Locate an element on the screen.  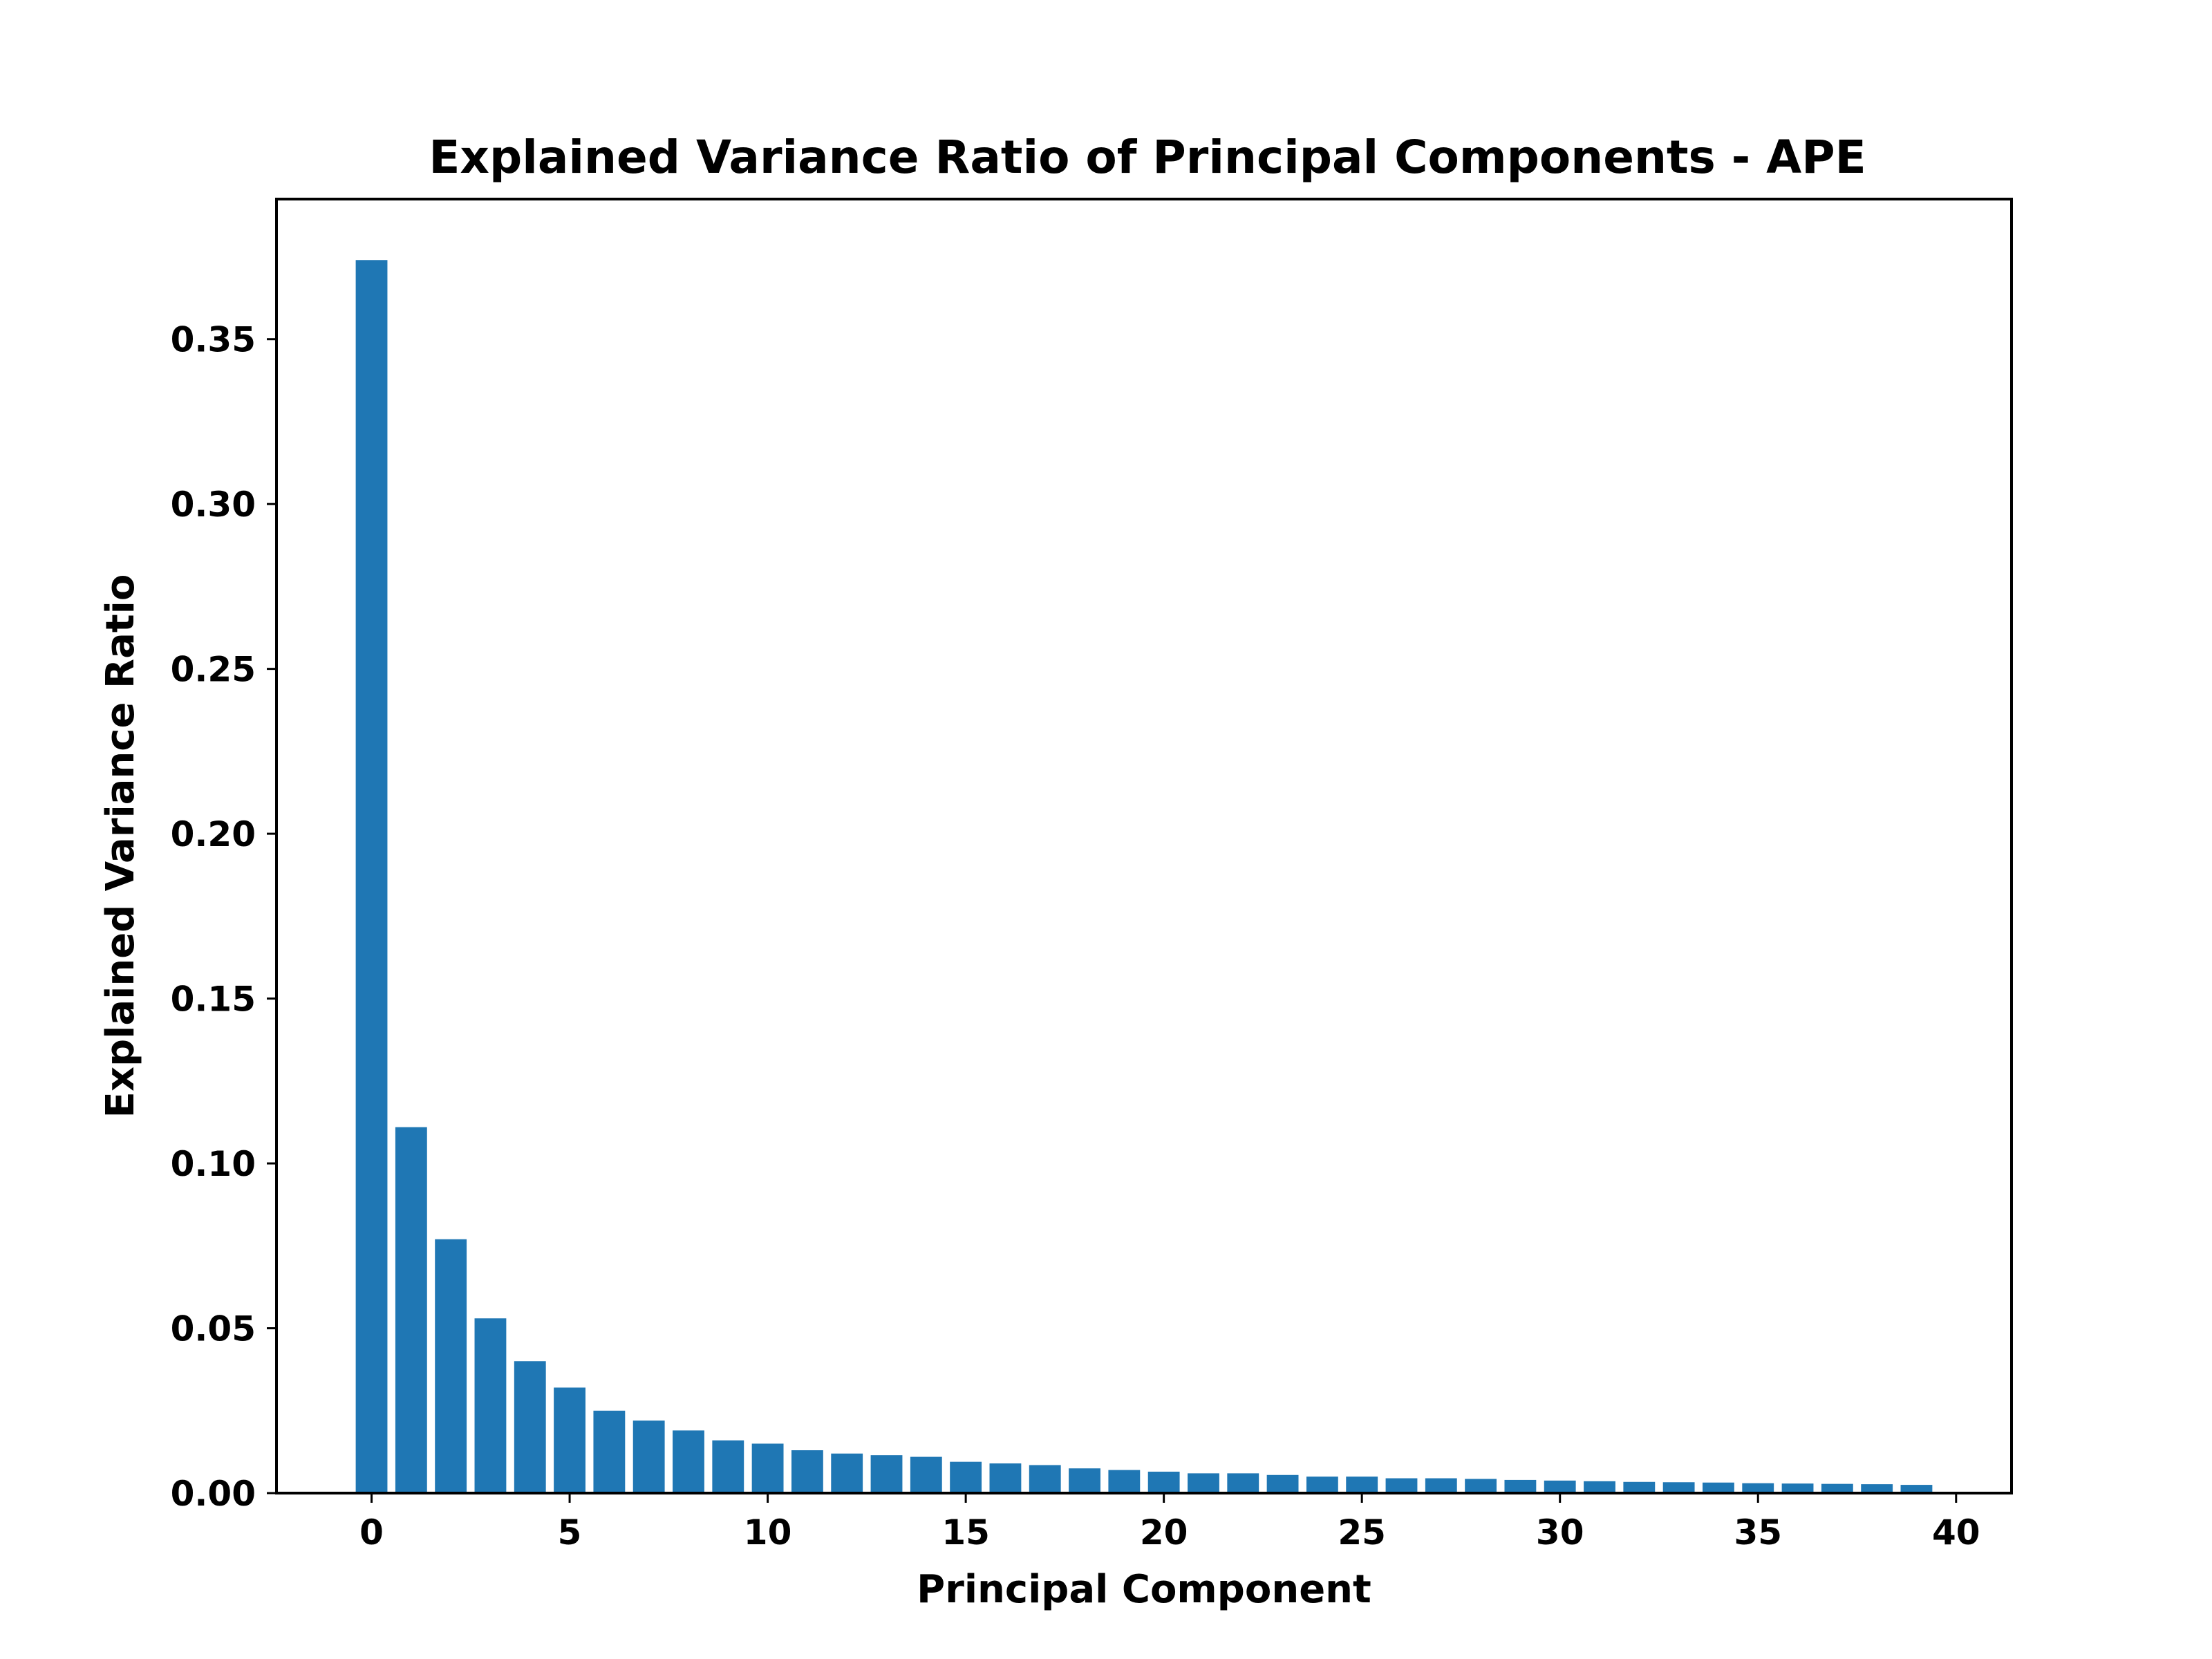
y-tick-label: 0.10 is located at coordinates (214, 1164).